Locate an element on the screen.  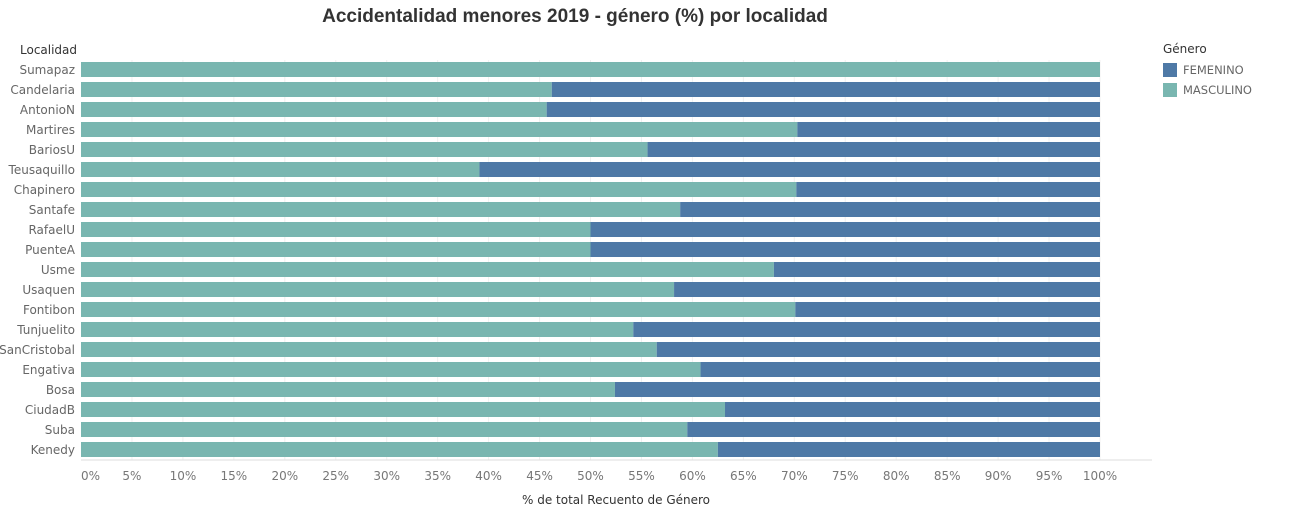
legend-item-masculino: MASCULINO is located at coordinates (1207, 90).